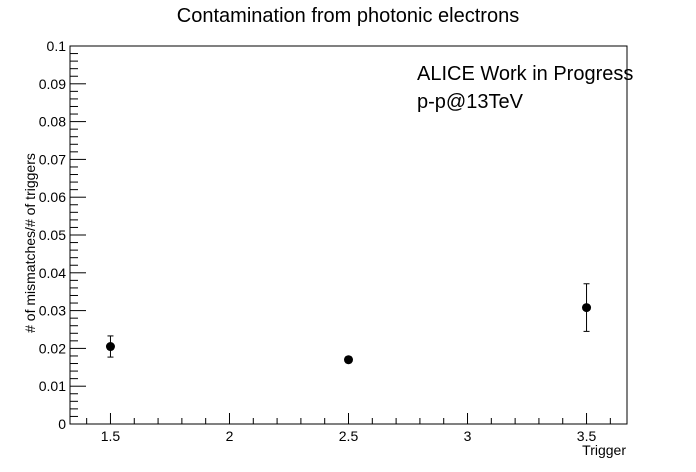  I want to click on y-tick-label: 0.09, so click(52, 84).